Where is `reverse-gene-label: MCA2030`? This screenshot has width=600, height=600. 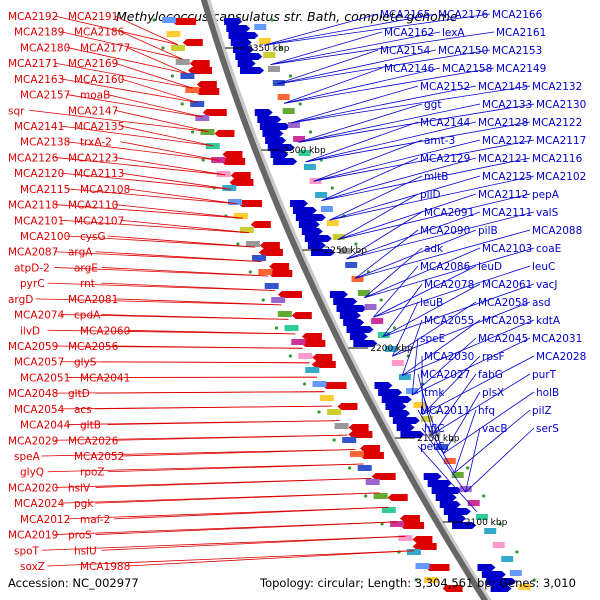
reverse-gene-label: MCA2030 is located at coordinates (449, 357).